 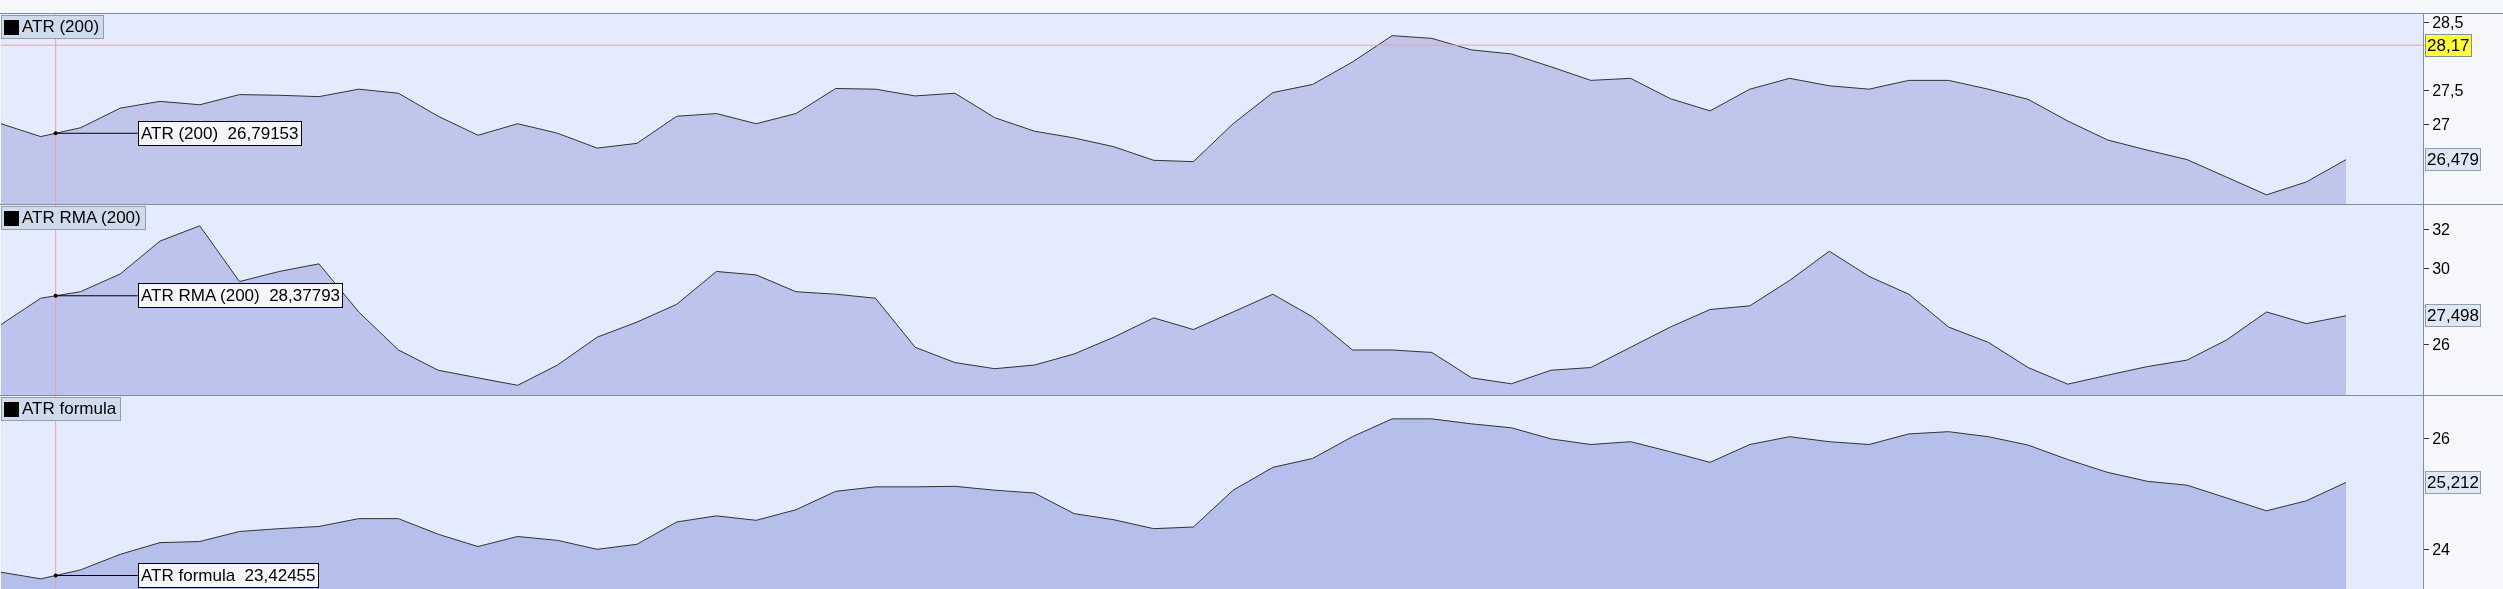 What do you see at coordinates (2453, 159) in the screenshot?
I see `text: 26,479` at bounding box center [2453, 159].